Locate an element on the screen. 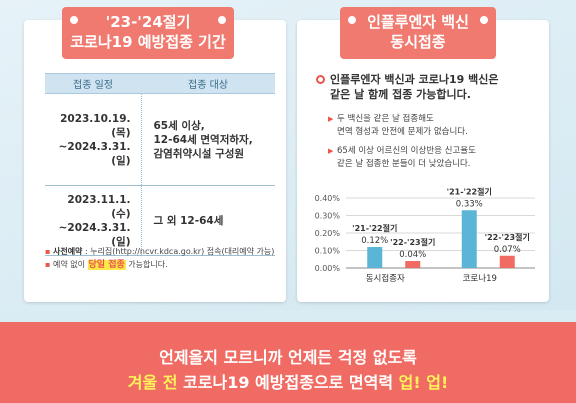 The height and width of the screenshot is (403, 576). title-line-1: '23-'24절기 is located at coordinates (148, 22).